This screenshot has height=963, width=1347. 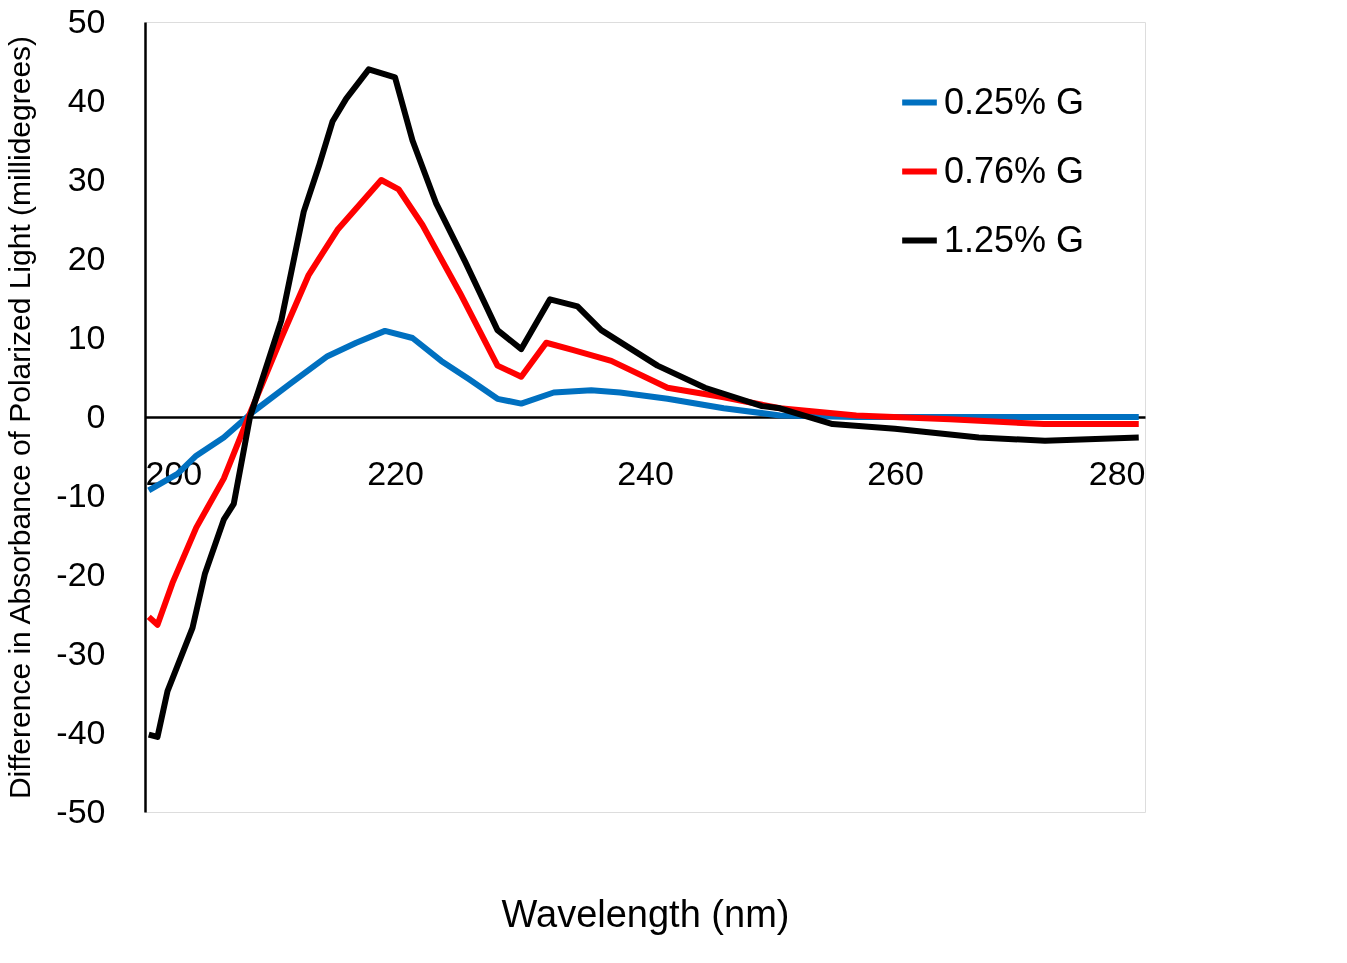 What do you see at coordinates (86, 336) in the screenshot?
I see `y-tick-label: 10` at bounding box center [86, 336].